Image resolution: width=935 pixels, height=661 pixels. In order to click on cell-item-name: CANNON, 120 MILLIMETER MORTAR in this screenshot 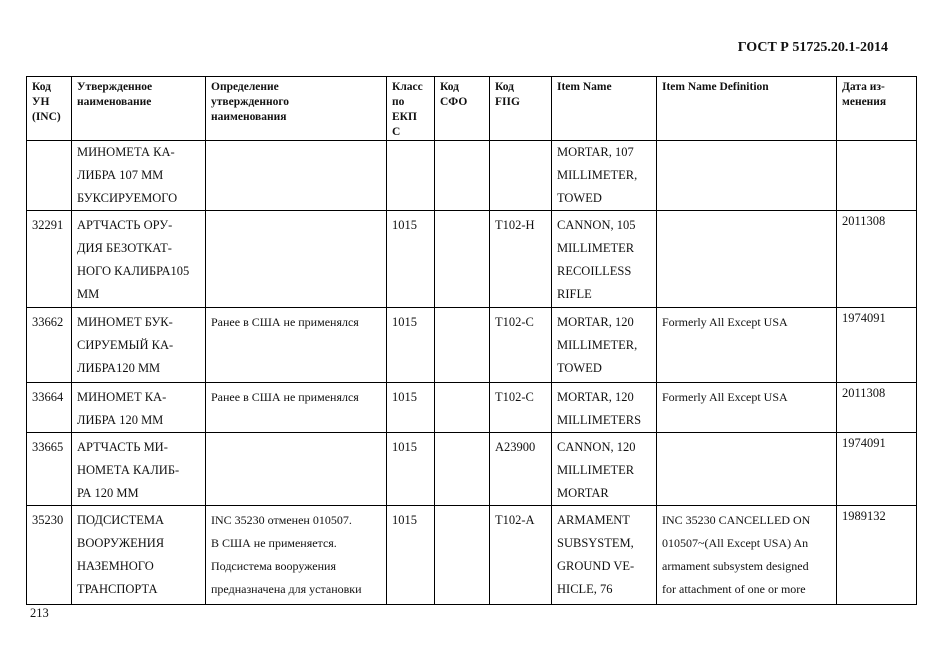, I will do `click(604, 469)`.